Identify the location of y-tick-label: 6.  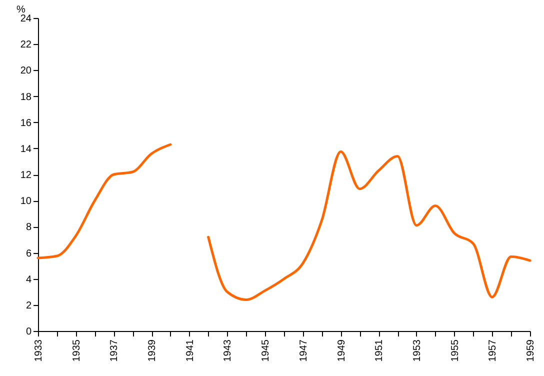
(29, 254).